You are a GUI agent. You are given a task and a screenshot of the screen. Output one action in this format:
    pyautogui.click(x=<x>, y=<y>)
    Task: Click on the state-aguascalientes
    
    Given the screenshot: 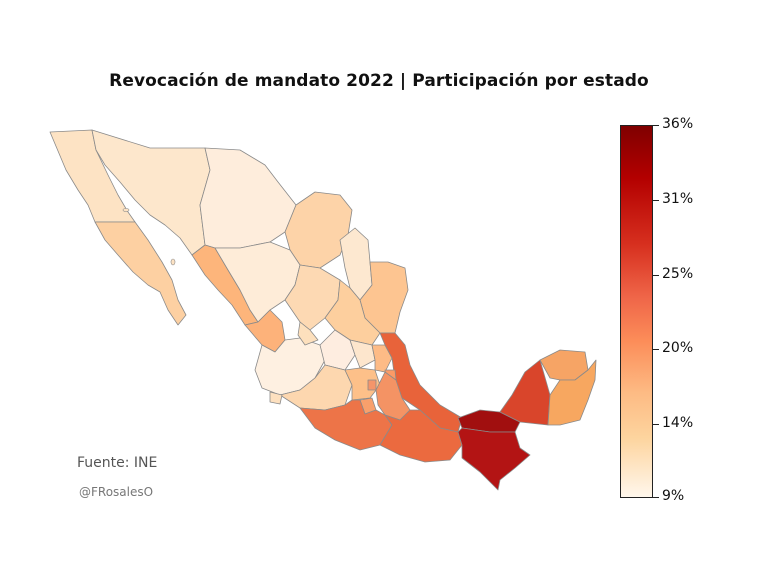 What is the action you would take?
    pyautogui.click(x=308, y=333)
    